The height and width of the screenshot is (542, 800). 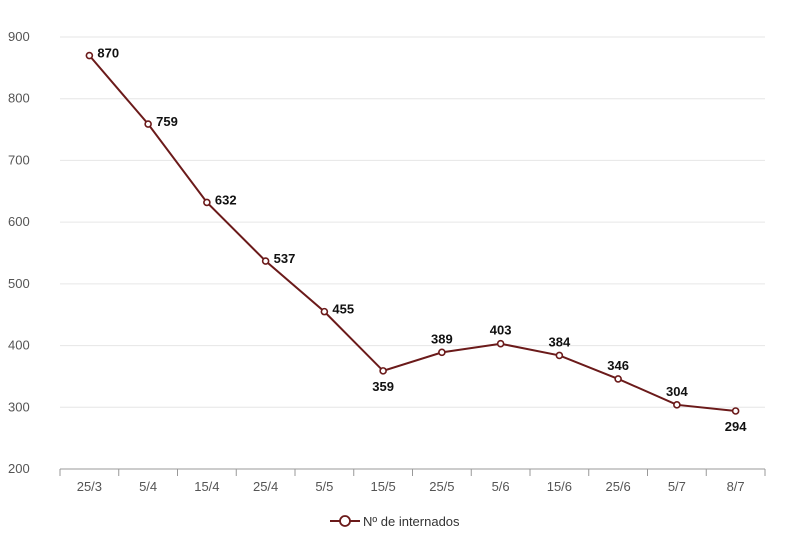 What do you see at coordinates (501, 486) in the screenshot?
I see `x-tick-label: 5/6` at bounding box center [501, 486].